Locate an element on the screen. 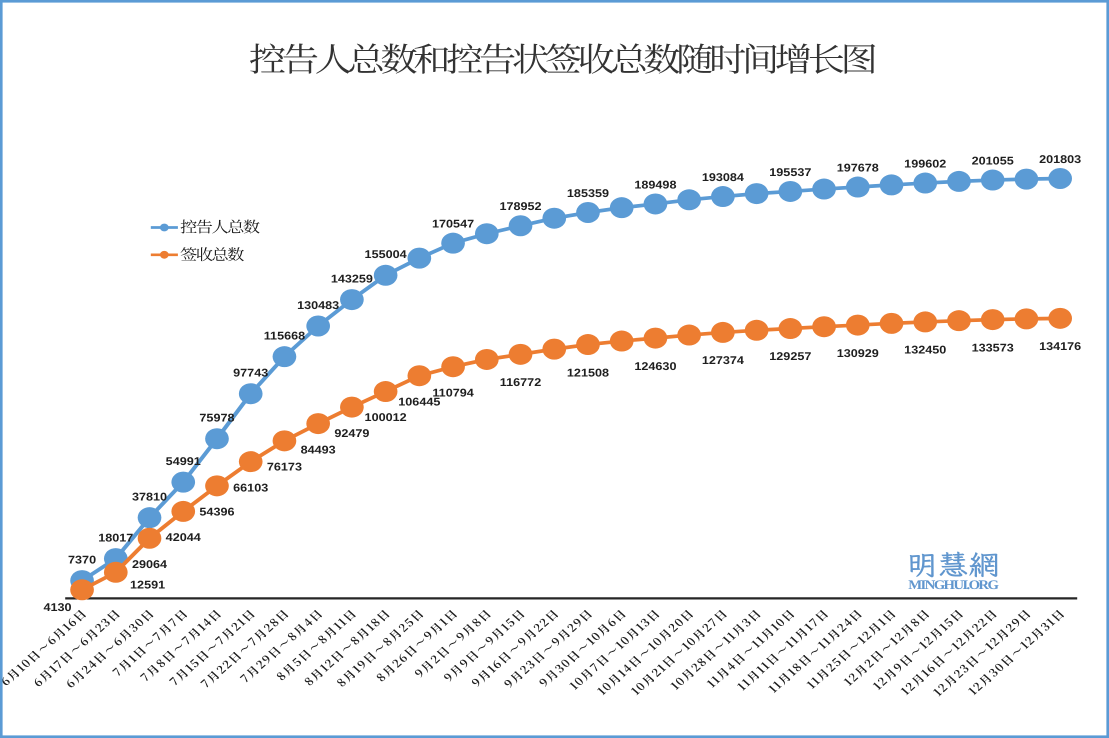 The height and width of the screenshot is (738, 1109). svg-text: 75978 is located at coordinates (216, 419).